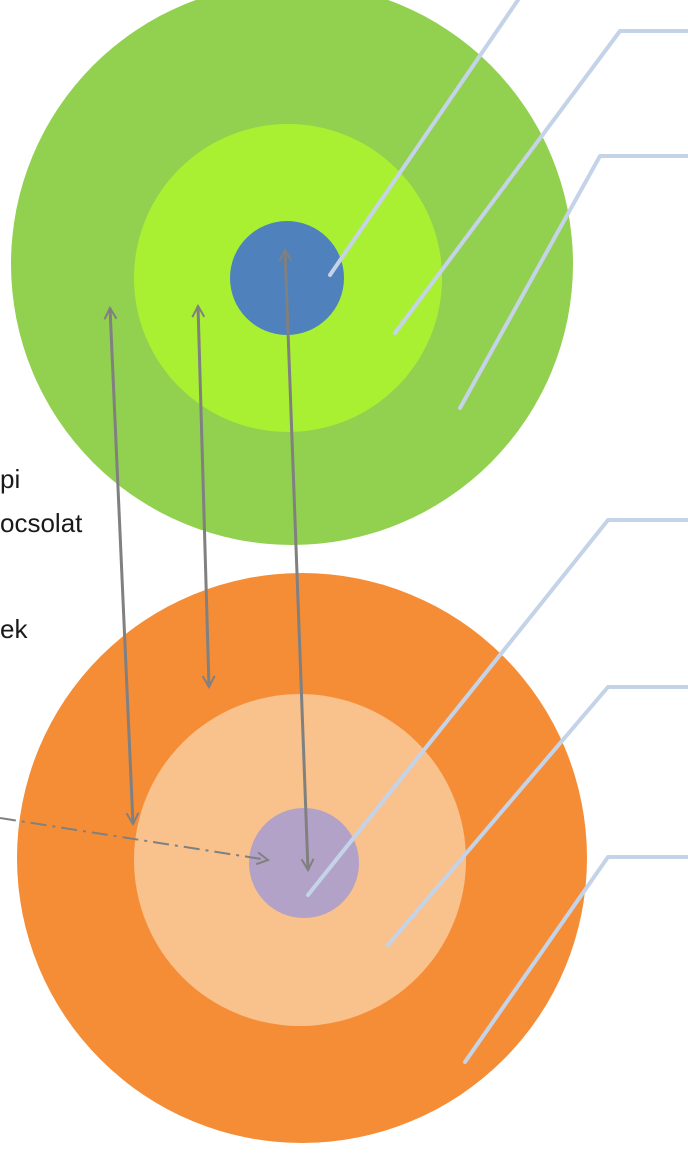 This screenshot has width=688, height=1167. I want to click on arrow-outer-layers, so click(121, 566).